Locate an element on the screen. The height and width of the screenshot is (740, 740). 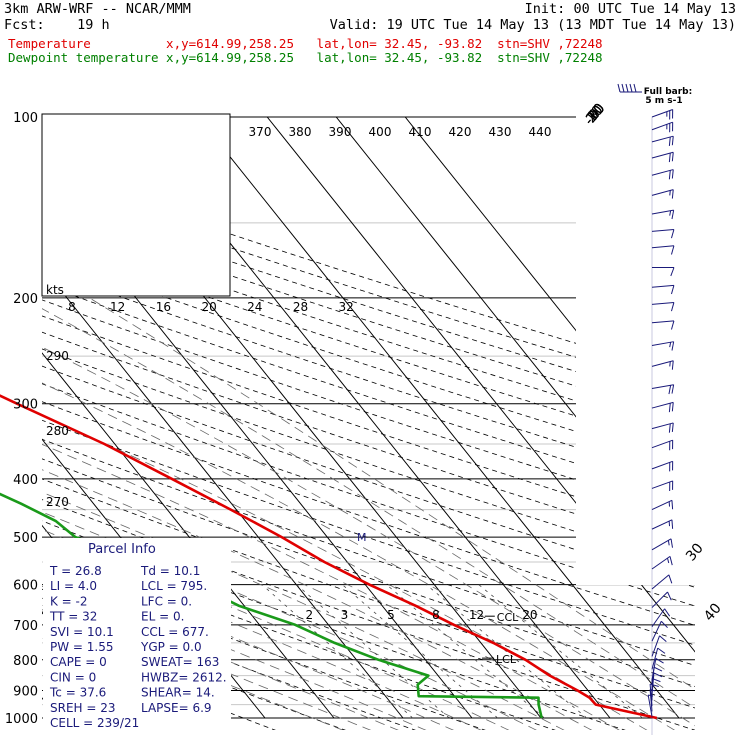
parcel-row-left-7: CIN = 0 is located at coordinates (73, 677).